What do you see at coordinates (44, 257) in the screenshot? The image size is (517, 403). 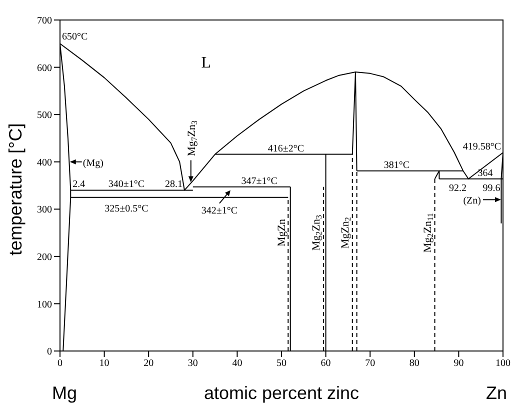 I see `y-tick-label: 200` at bounding box center [44, 257].